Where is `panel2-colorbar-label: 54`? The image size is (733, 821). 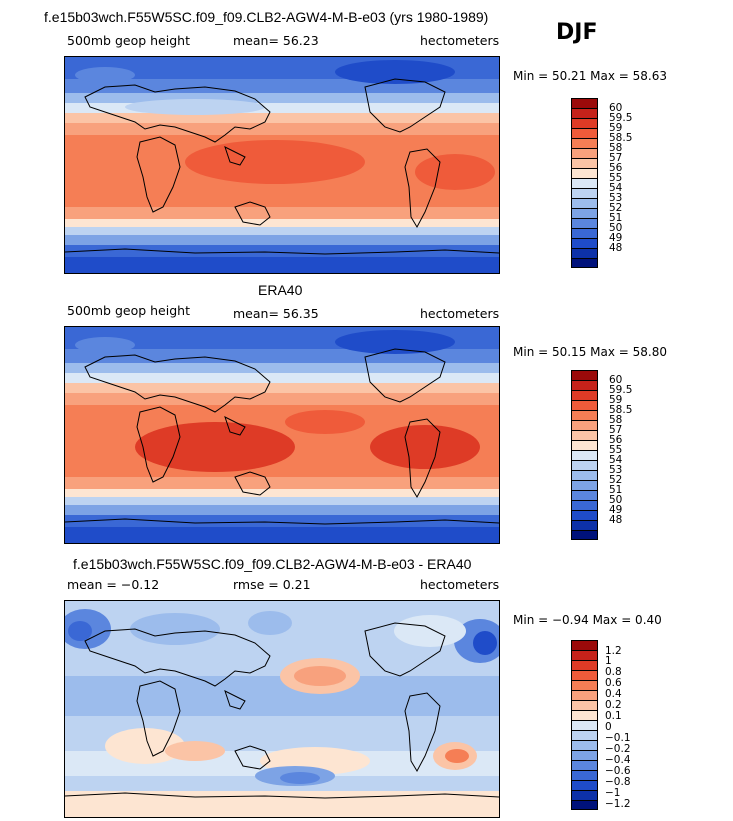
panel2-colorbar-label: 54 is located at coordinates (616, 460).